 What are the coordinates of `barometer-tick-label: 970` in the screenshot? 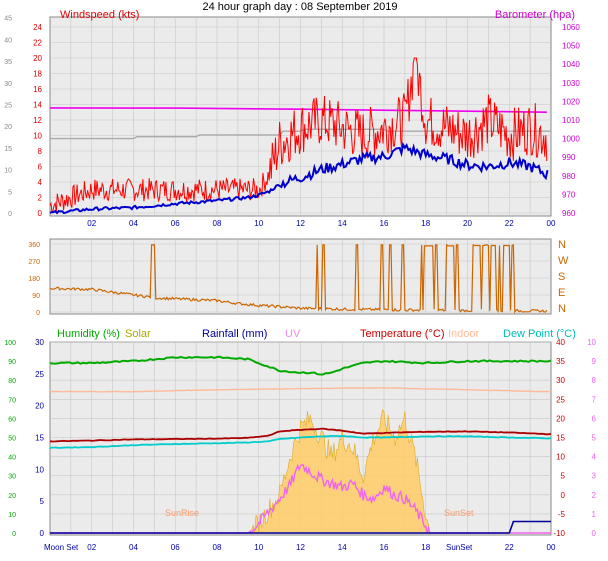 It's located at (569, 194).